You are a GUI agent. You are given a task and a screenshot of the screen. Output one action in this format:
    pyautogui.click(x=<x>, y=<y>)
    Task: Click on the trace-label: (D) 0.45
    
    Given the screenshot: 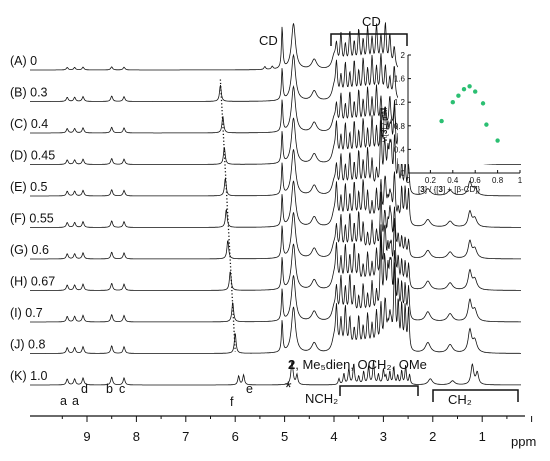 What is the action you would take?
    pyautogui.click(x=32, y=156)
    